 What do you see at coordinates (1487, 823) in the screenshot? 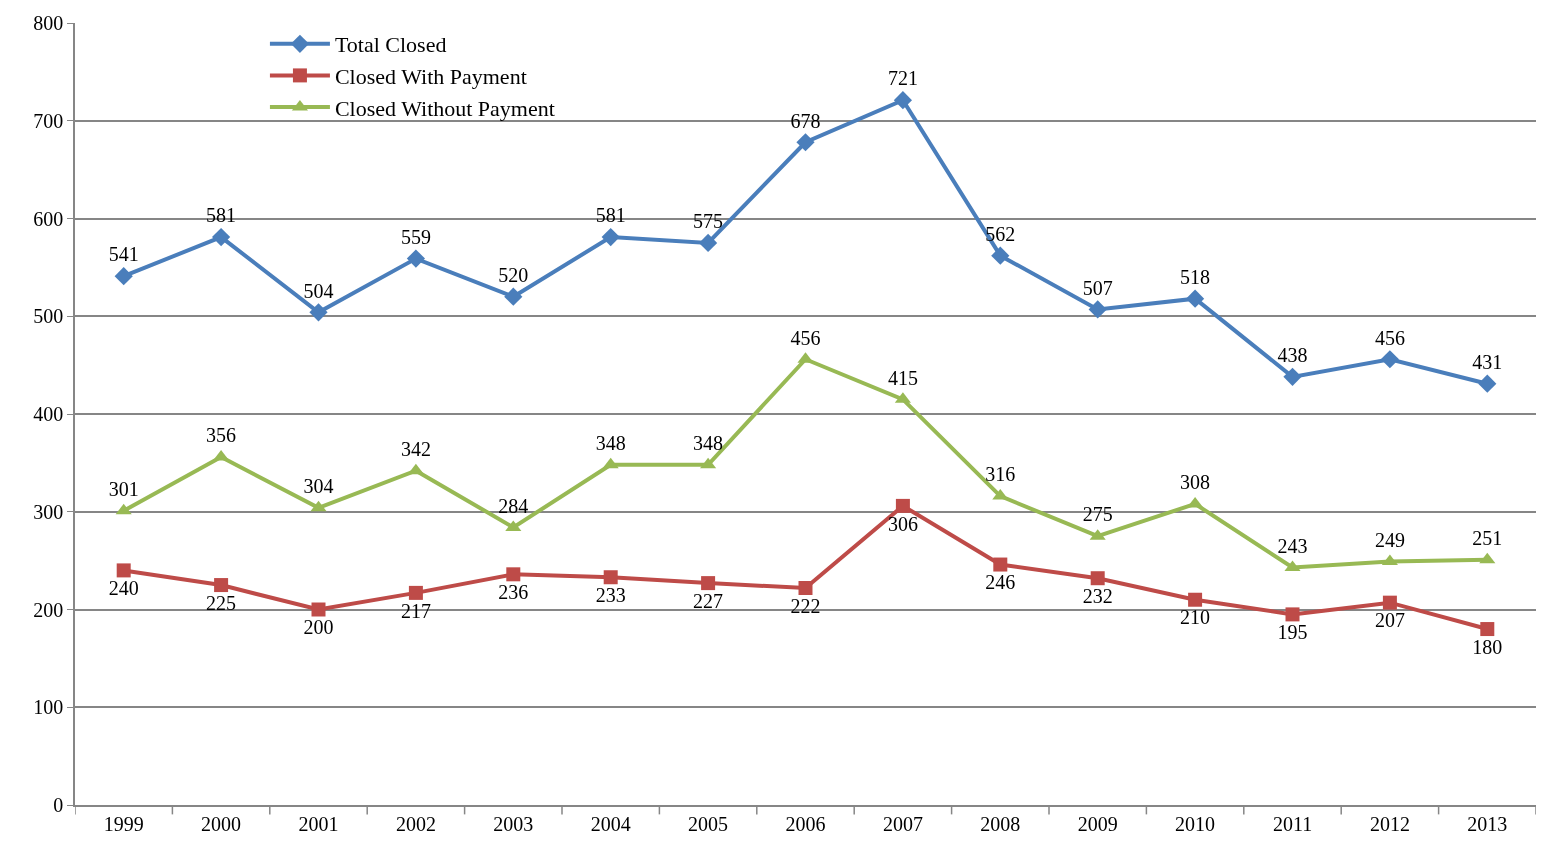
I see `x-tick-label: 2013` at bounding box center [1487, 823].